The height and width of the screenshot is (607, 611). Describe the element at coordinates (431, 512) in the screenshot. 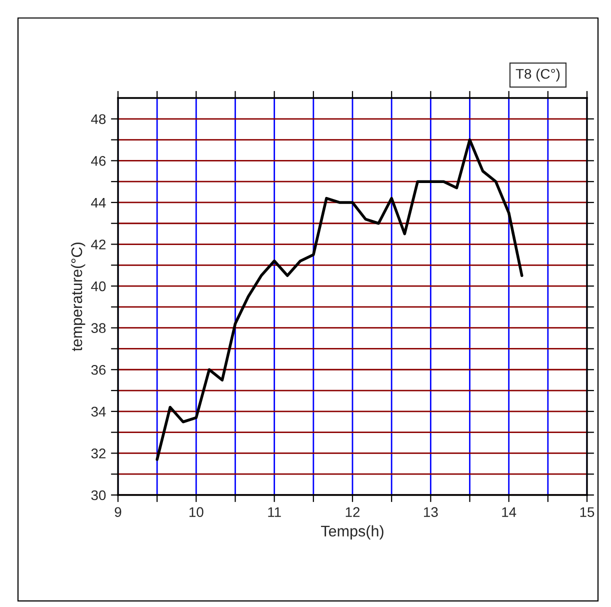

I see `x-tick-label: 13` at that location.